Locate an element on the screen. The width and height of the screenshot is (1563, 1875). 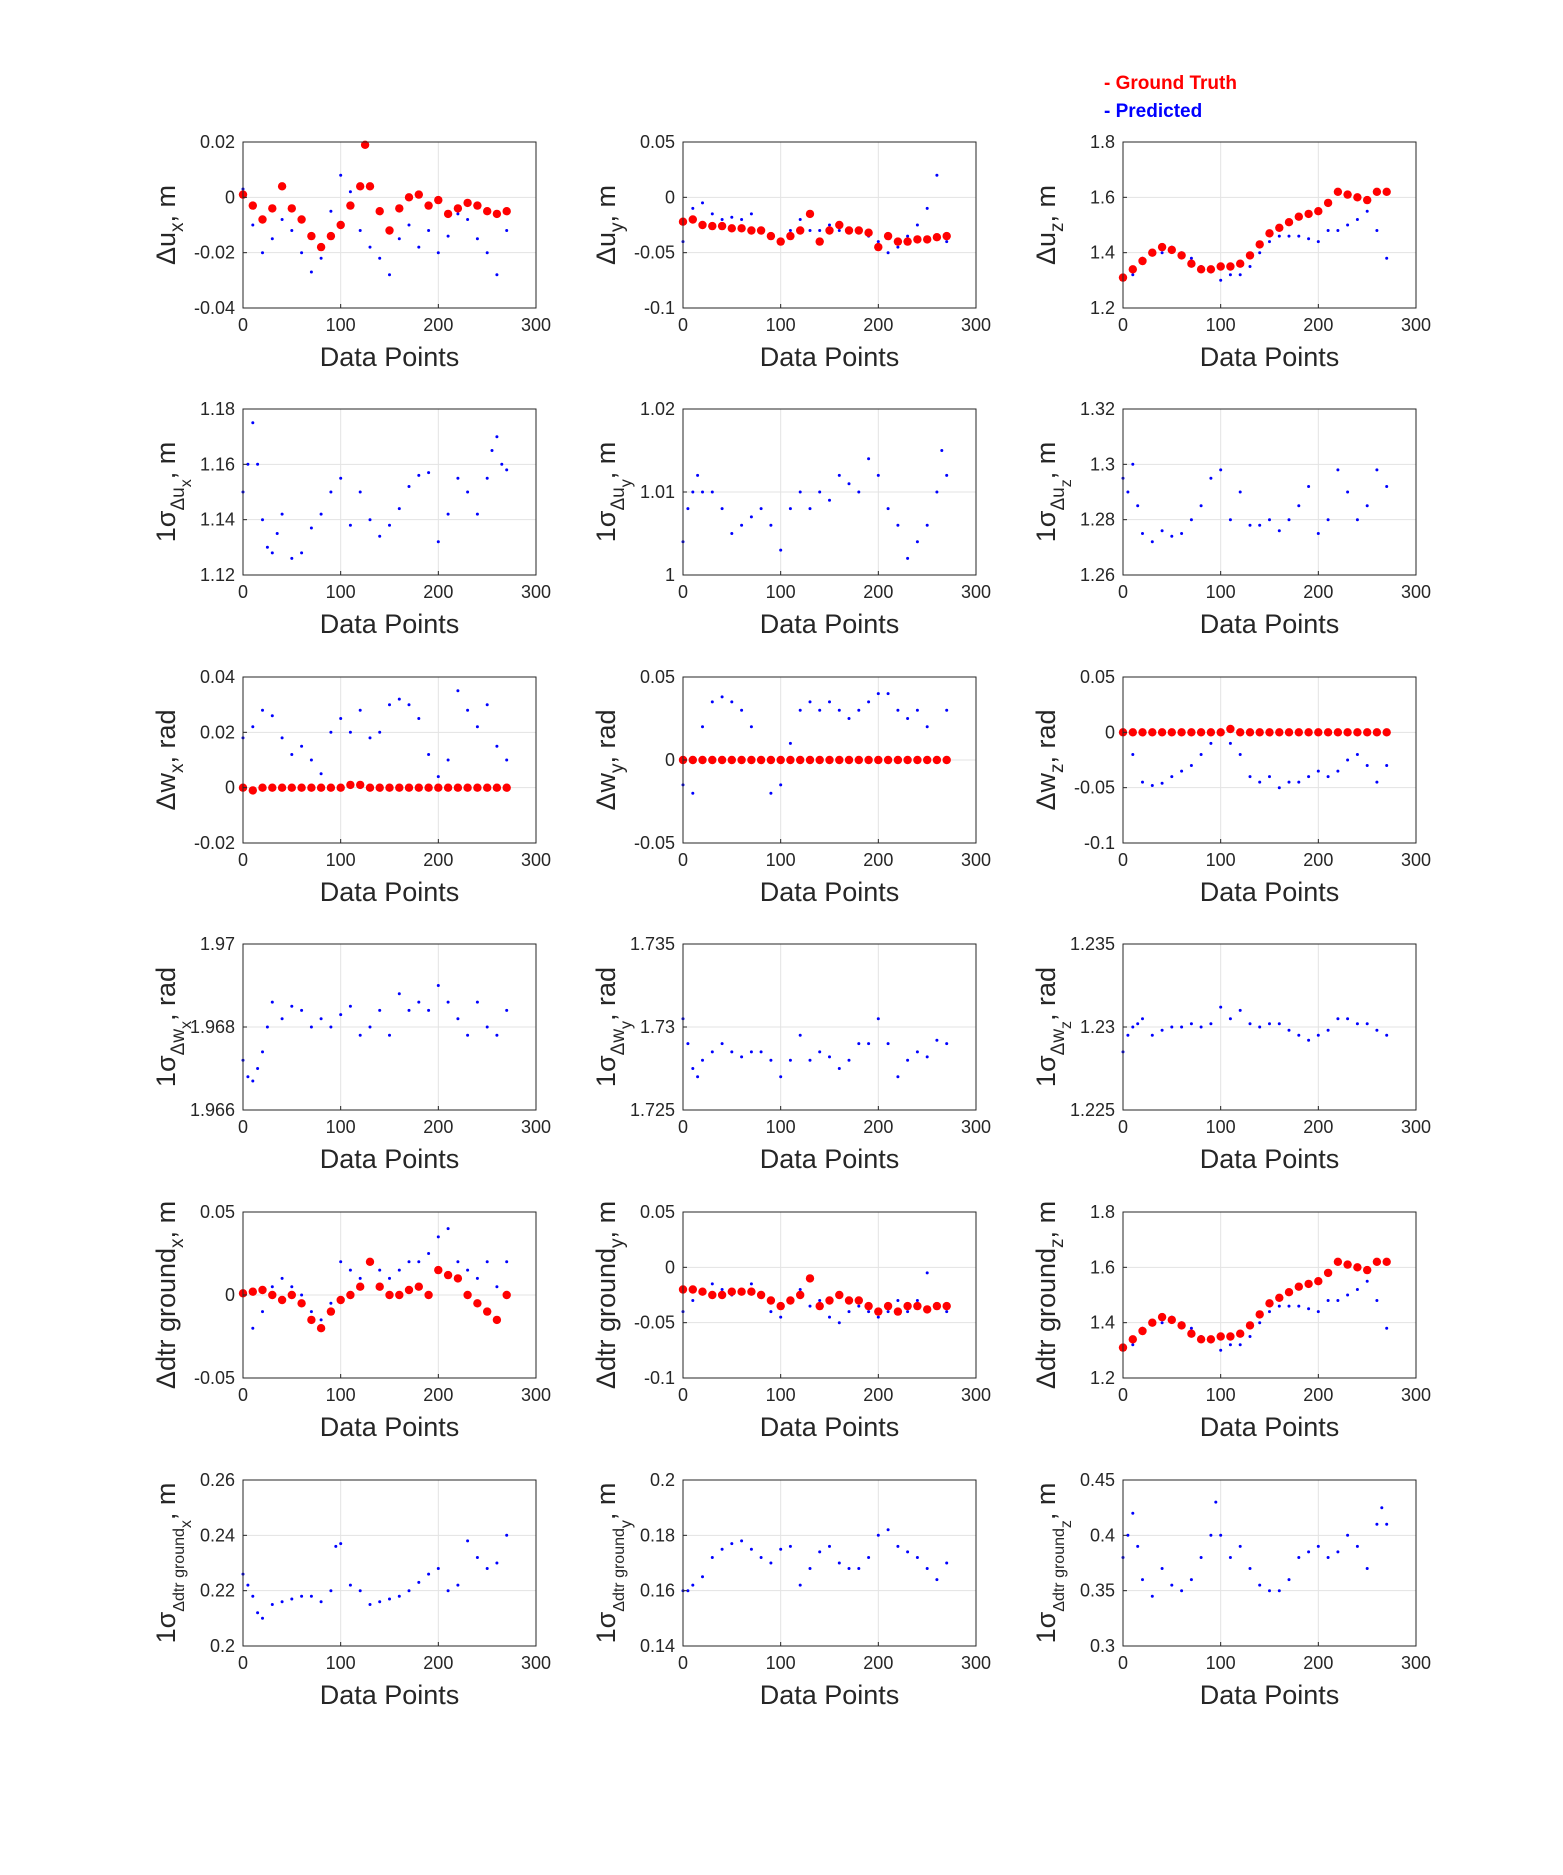
y-tick-label: 0.2 is located at coordinates (662, 1480).